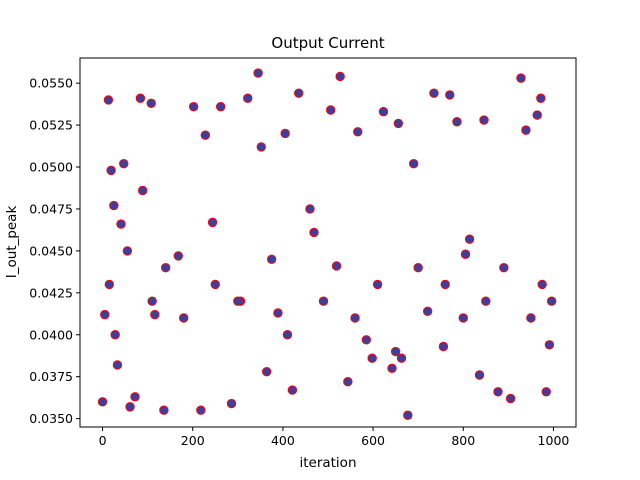 Image resolution: width=640 pixels, height=480 pixels. I want to click on y-tick-label: 0.0475, so click(51, 208).